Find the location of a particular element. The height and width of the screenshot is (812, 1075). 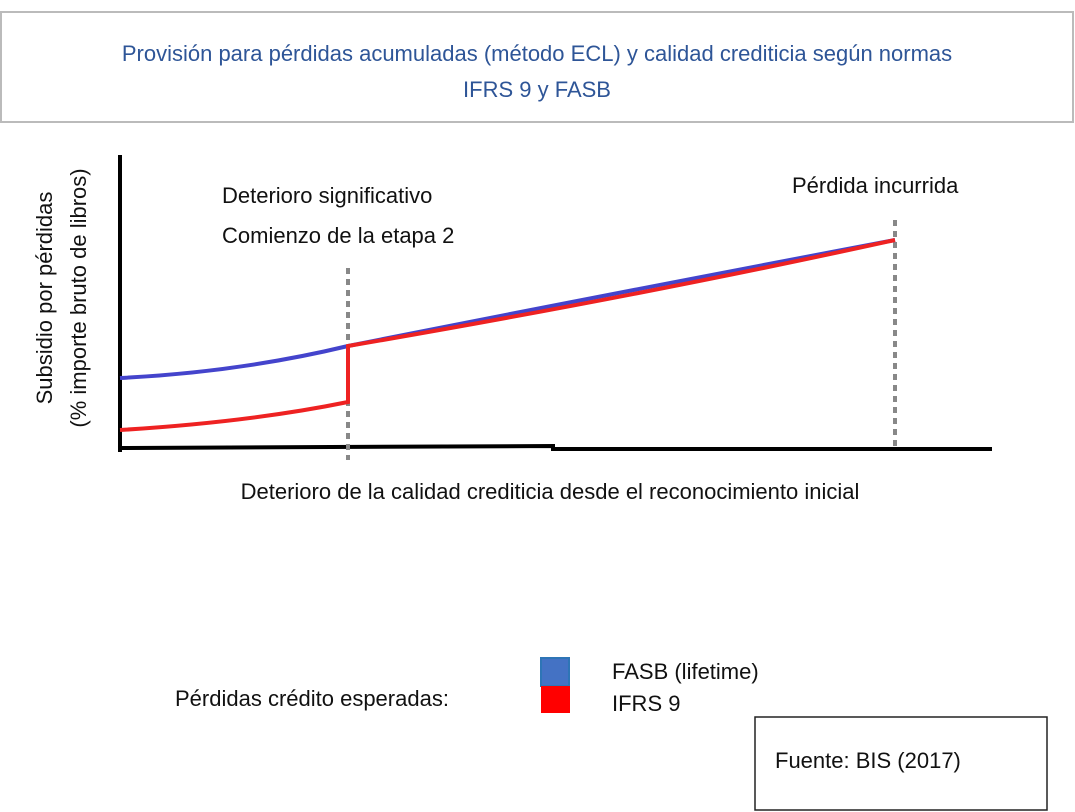

x-axis is located at coordinates (554, 447).